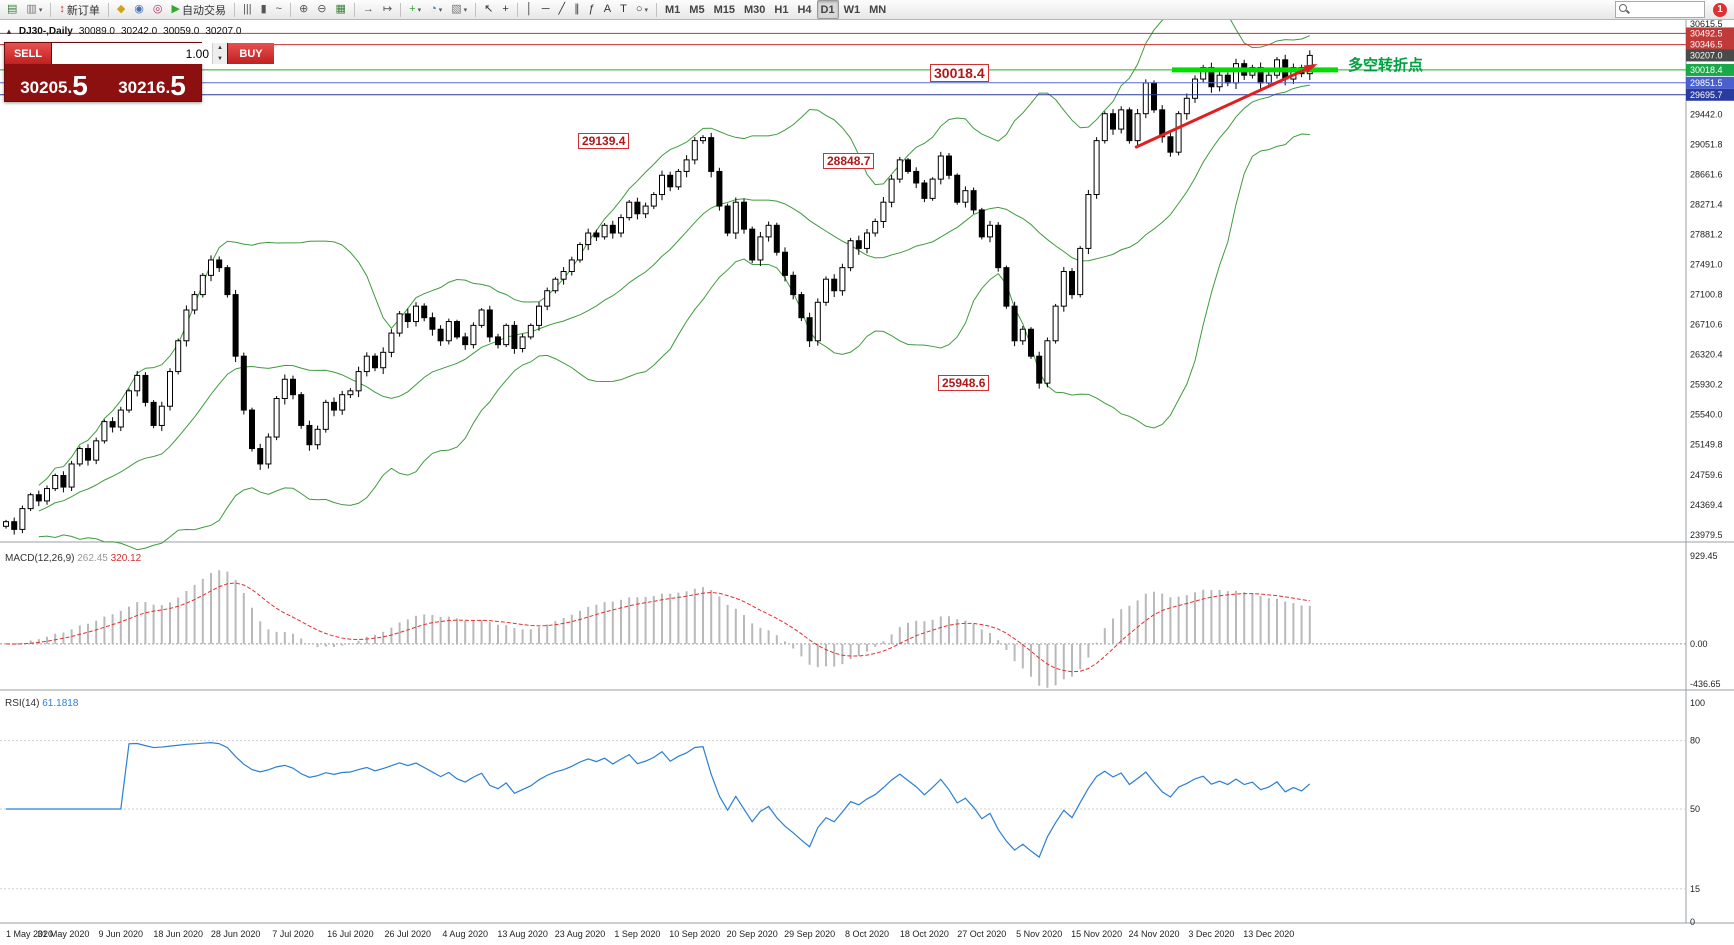 Image resolution: width=1734 pixels, height=945 pixels. Describe the element at coordinates (387, 9) in the screenshot. I see `chart-shift: ↦` at that location.